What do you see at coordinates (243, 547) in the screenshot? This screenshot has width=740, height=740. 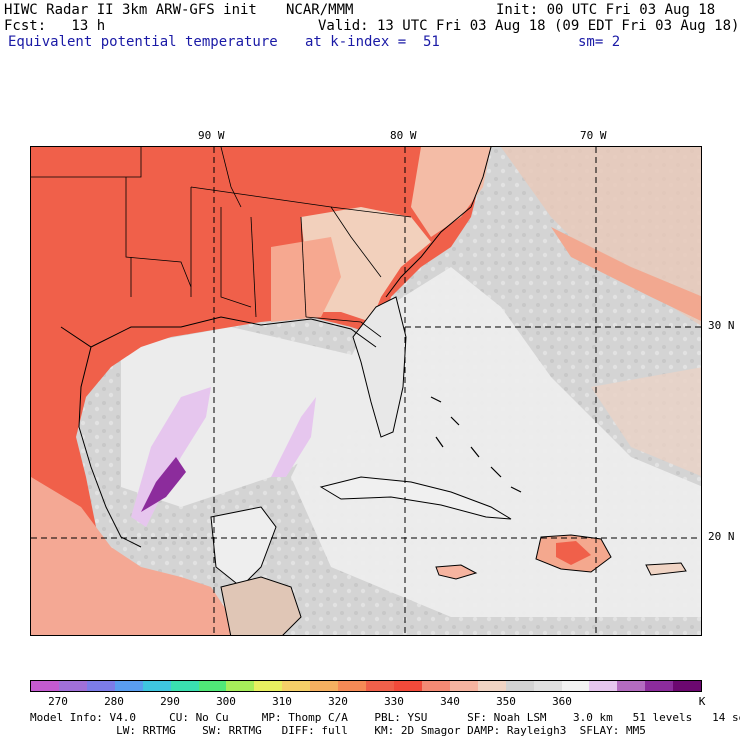 I see `yucatan-land` at bounding box center [243, 547].